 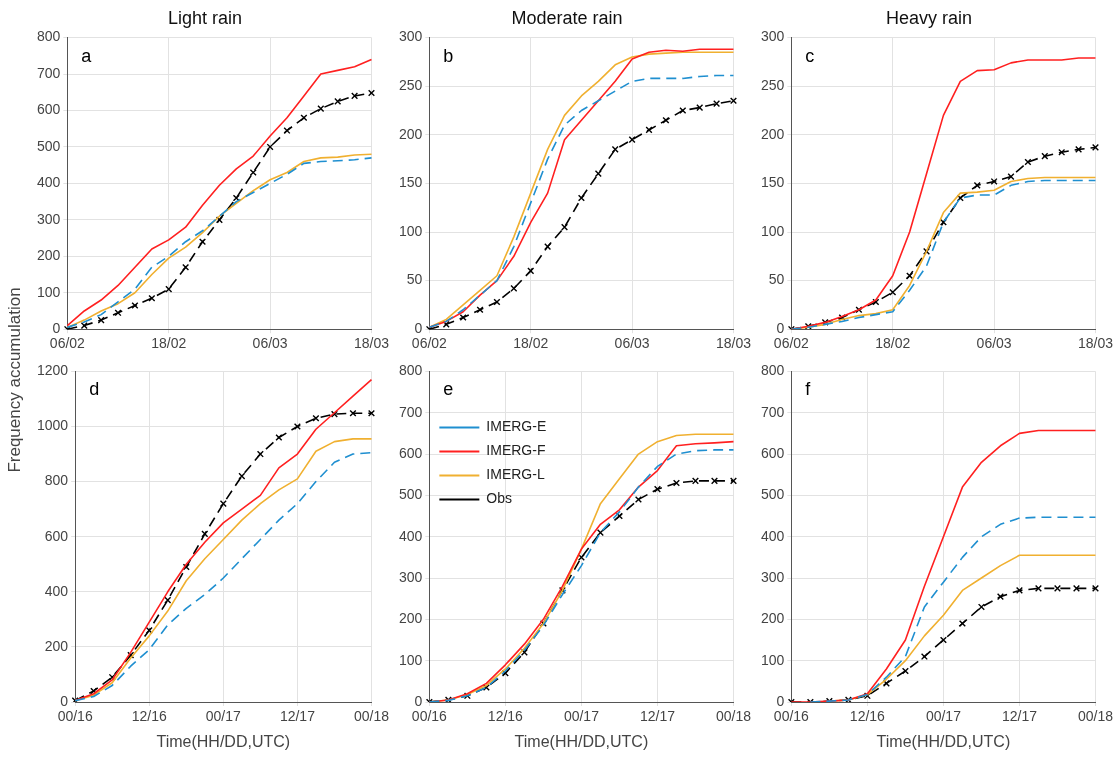 I want to click on chart-title: Light rain, so click(x=205, y=17).